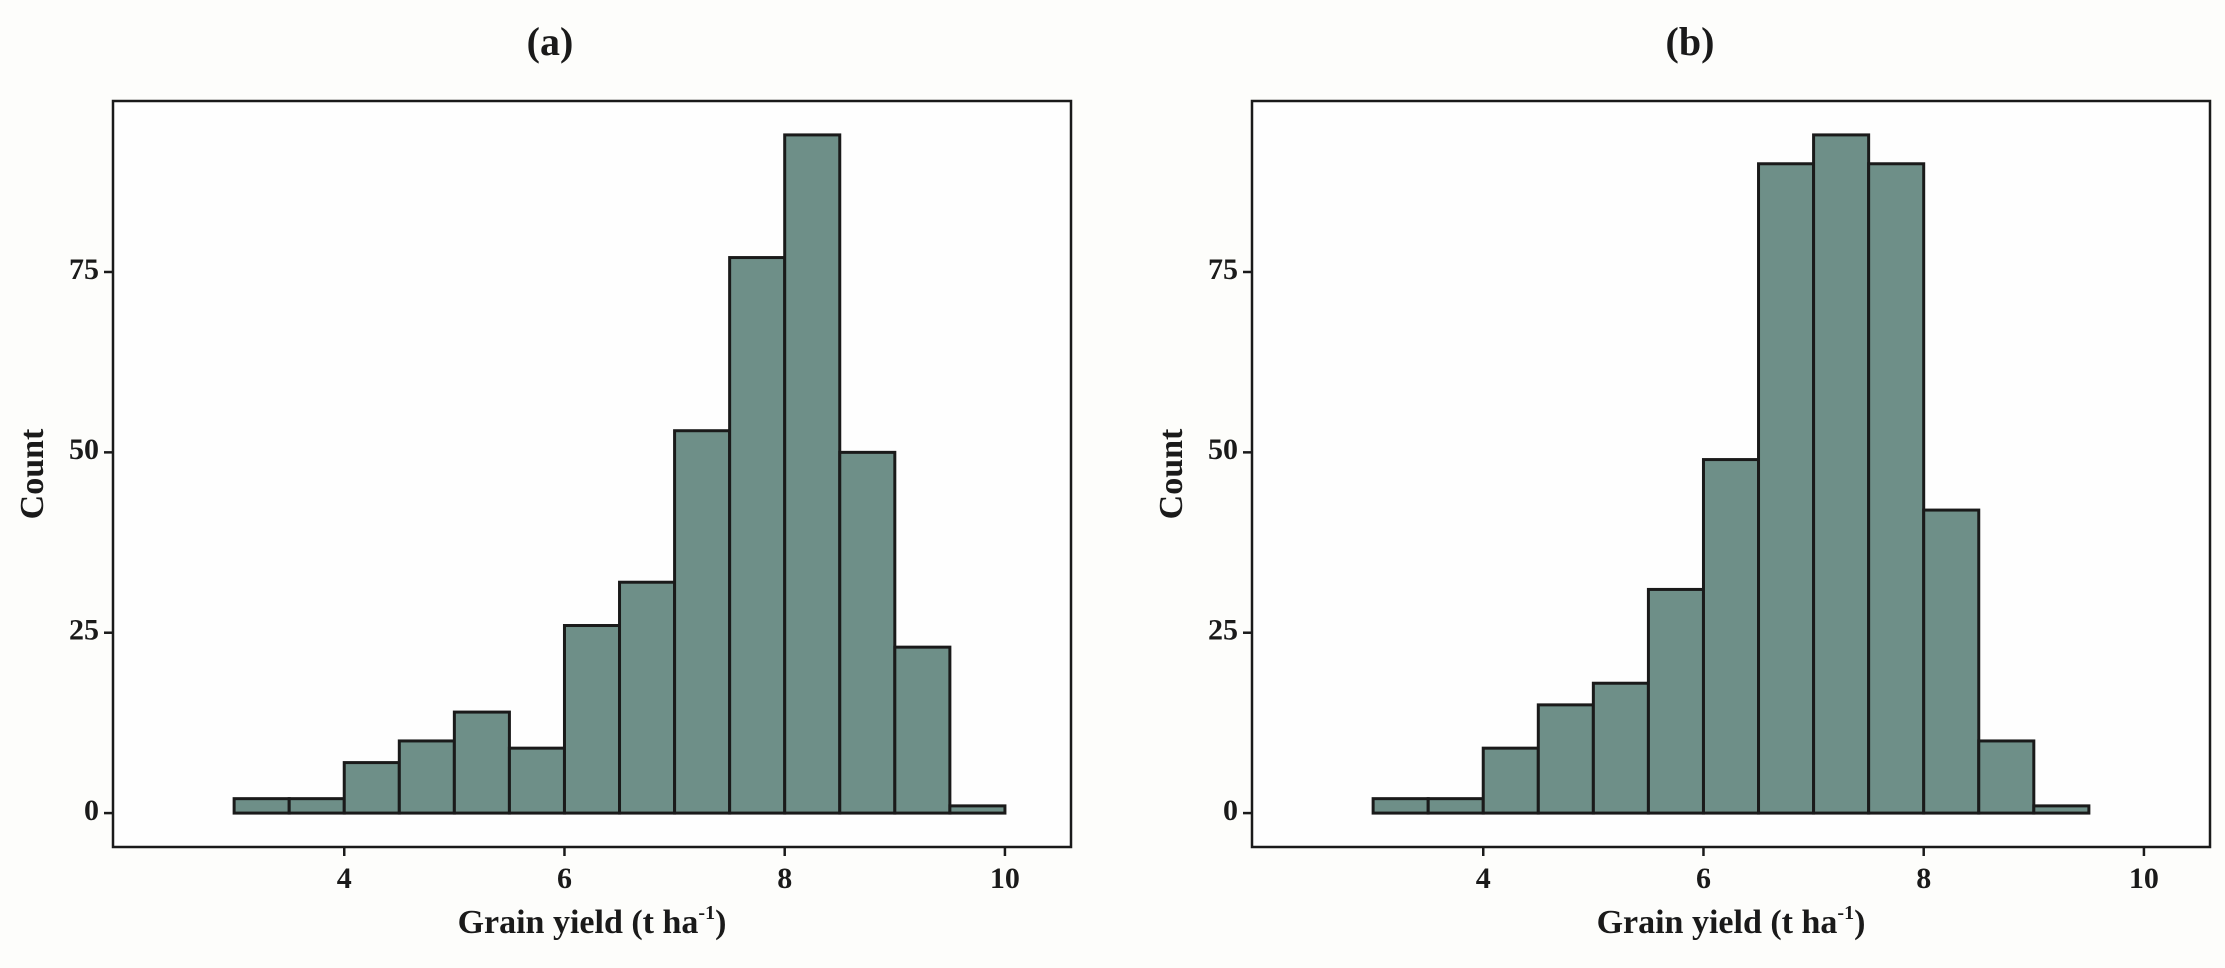 This screenshot has height=968, width=2225. What do you see at coordinates (550, 41) in the screenshot?
I see `panel-title: (a)` at bounding box center [550, 41].